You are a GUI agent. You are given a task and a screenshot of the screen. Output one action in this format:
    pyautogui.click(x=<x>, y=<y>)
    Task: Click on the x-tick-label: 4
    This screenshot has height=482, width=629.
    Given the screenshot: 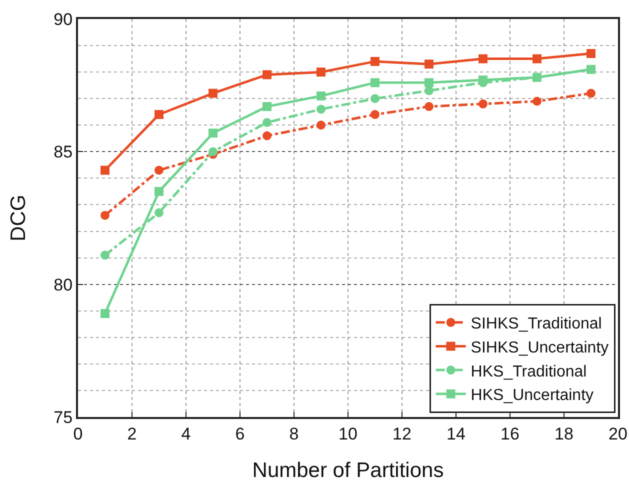 What is the action you would take?
    pyautogui.click(x=186, y=434)
    